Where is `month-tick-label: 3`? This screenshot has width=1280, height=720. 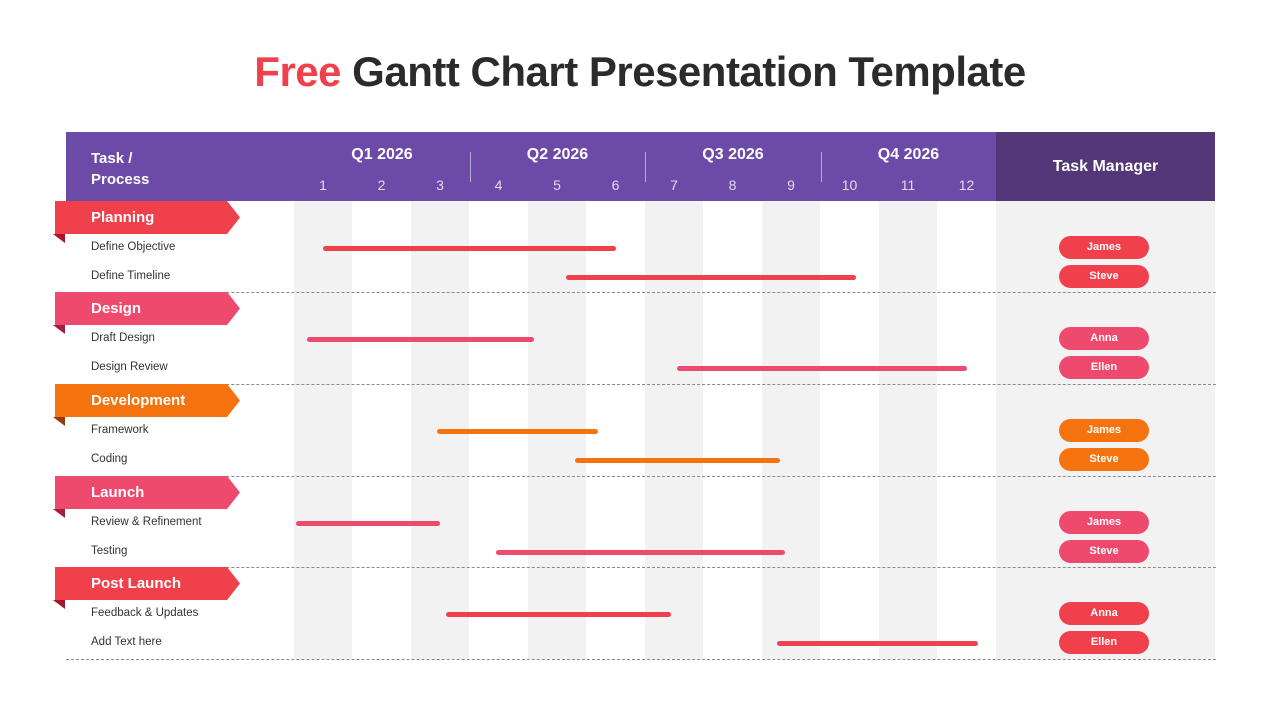 month-tick-label: 3 is located at coordinates (440, 185).